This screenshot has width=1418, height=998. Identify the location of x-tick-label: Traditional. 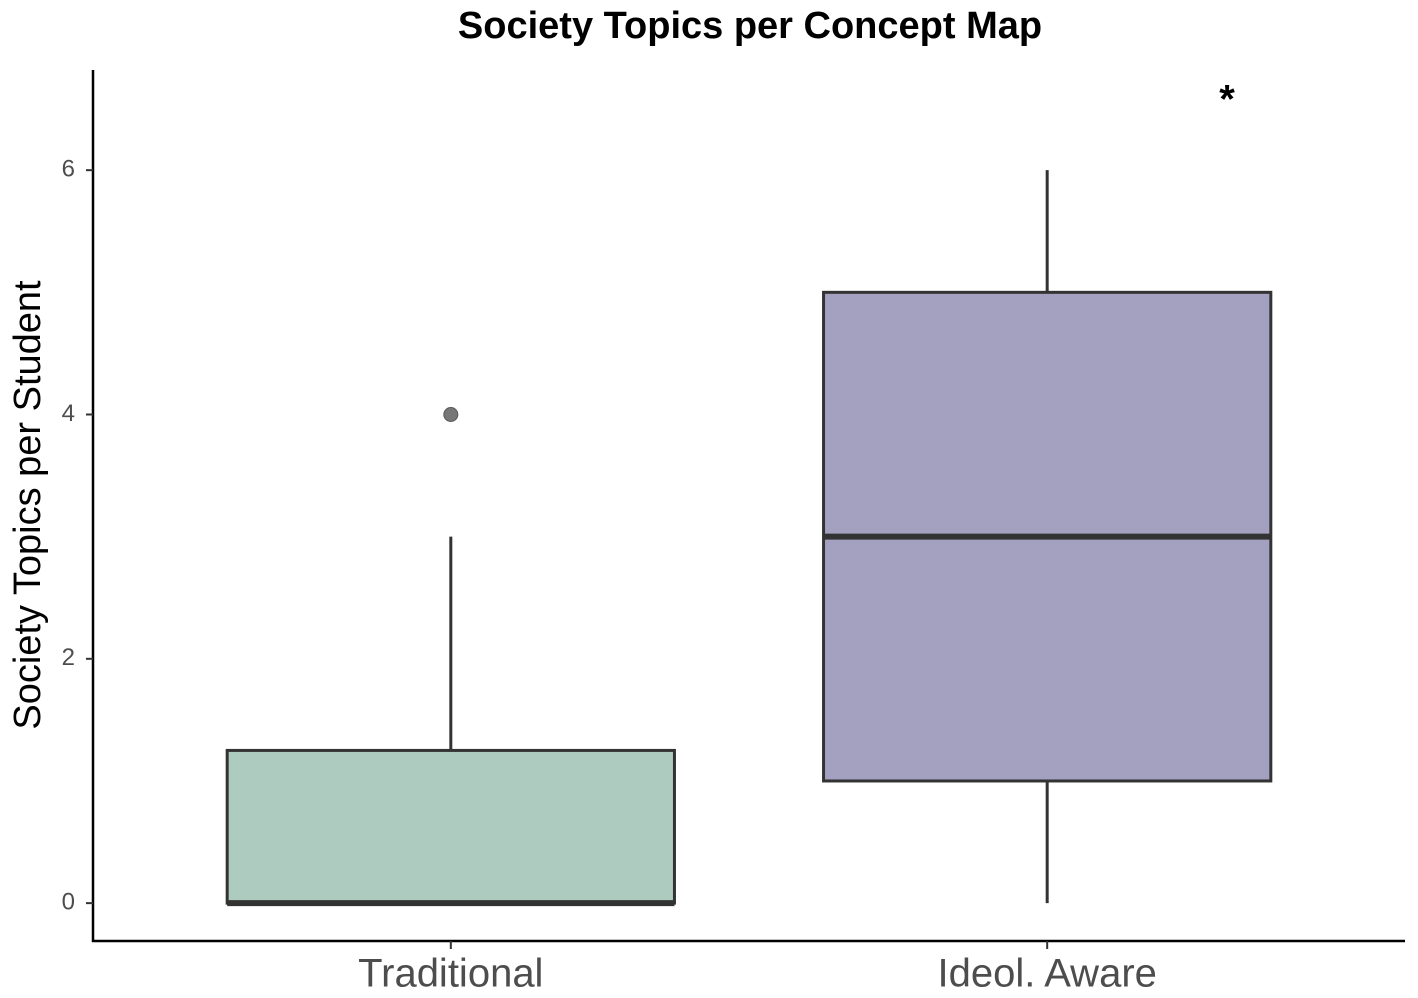
(450, 974).